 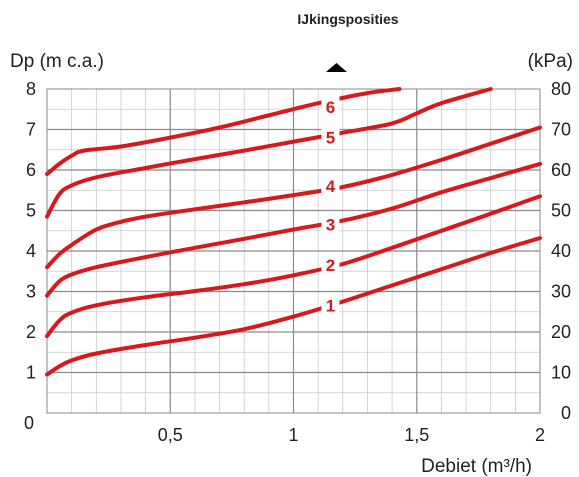 What do you see at coordinates (31, 211) in the screenshot?
I see `y-left-tick-label: 5` at bounding box center [31, 211].